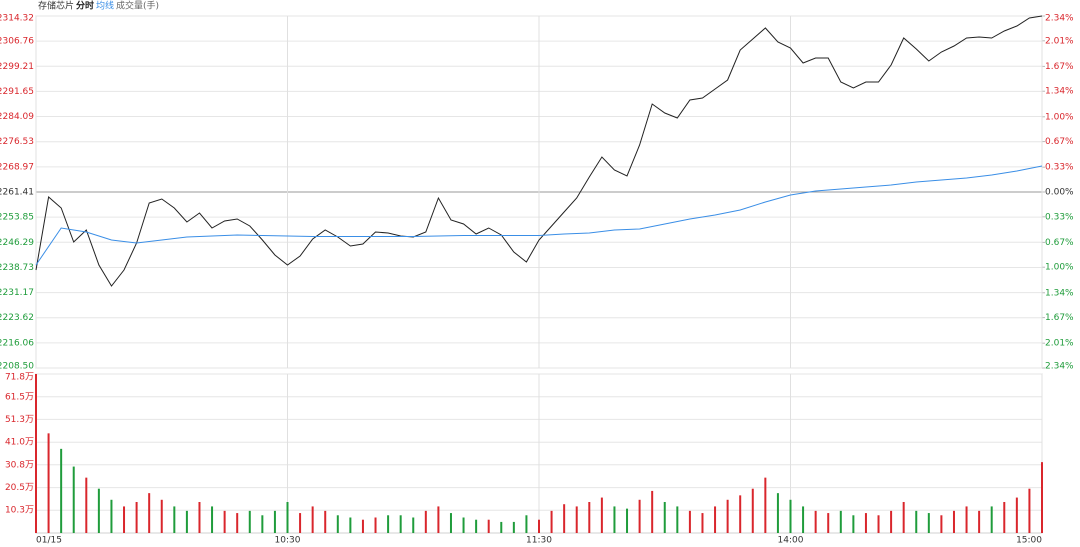 This screenshot has width=1080, height=547. Describe the element at coordinates (17, 268) in the screenshot. I see `y-tick-label: 2238.73` at that location.